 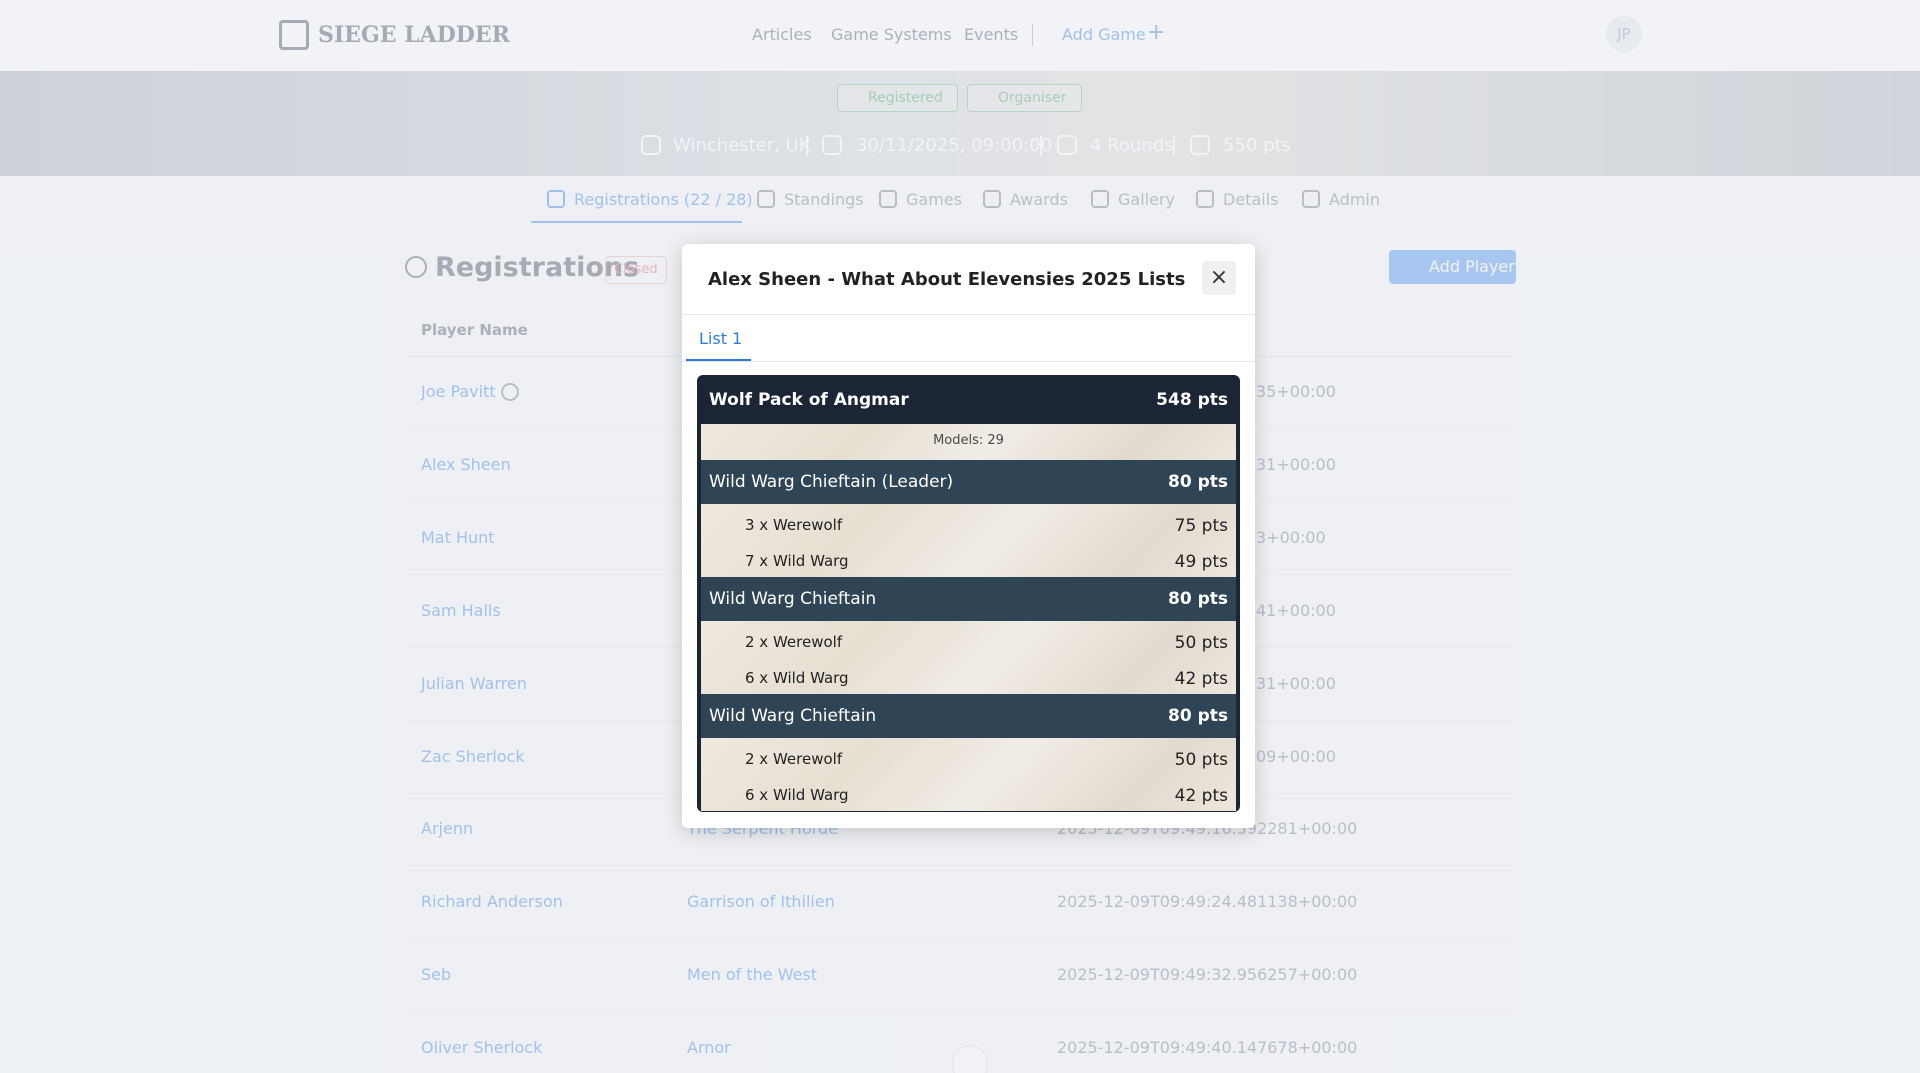 I want to click on models-band, so click(x=968, y=442).